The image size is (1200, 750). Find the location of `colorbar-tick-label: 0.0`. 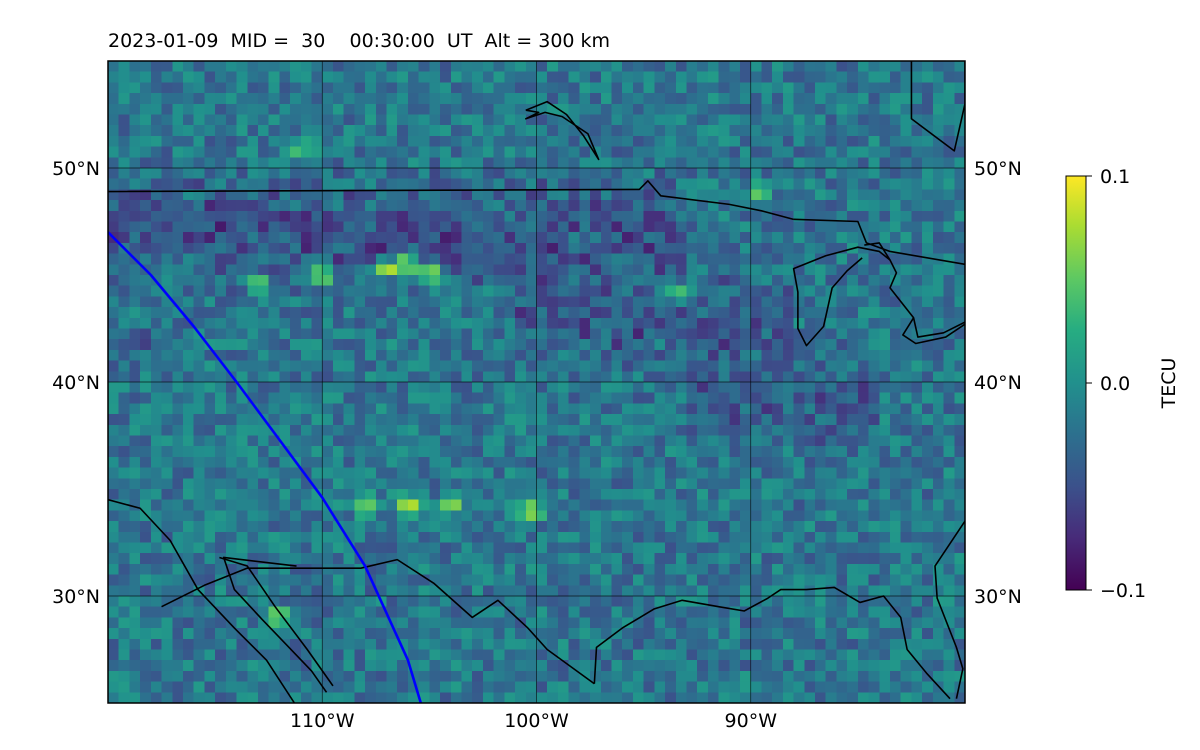

colorbar-tick-label: 0.0 is located at coordinates (1115, 384).